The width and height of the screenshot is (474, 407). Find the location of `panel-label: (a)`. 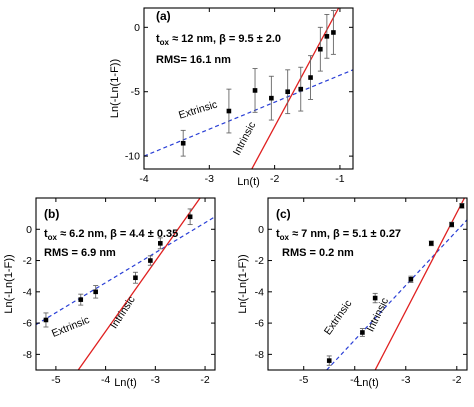

panel-label: (a) is located at coordinates (163, 16).